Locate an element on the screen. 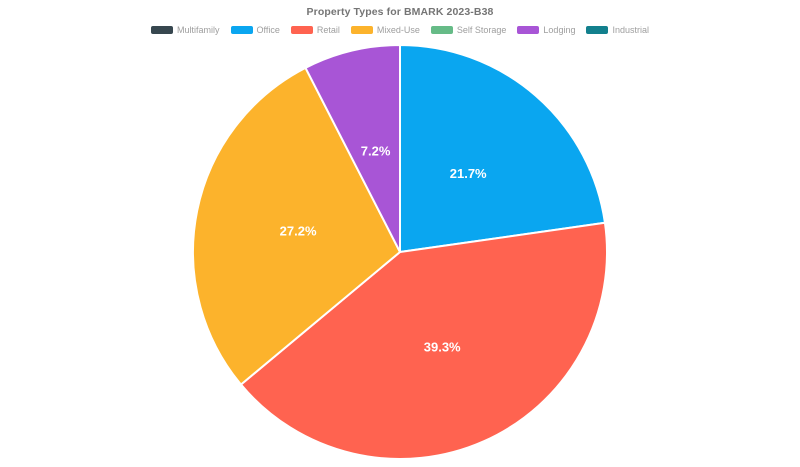  legend-item-label: Mixed-Use is located at coordinates (398, 30).